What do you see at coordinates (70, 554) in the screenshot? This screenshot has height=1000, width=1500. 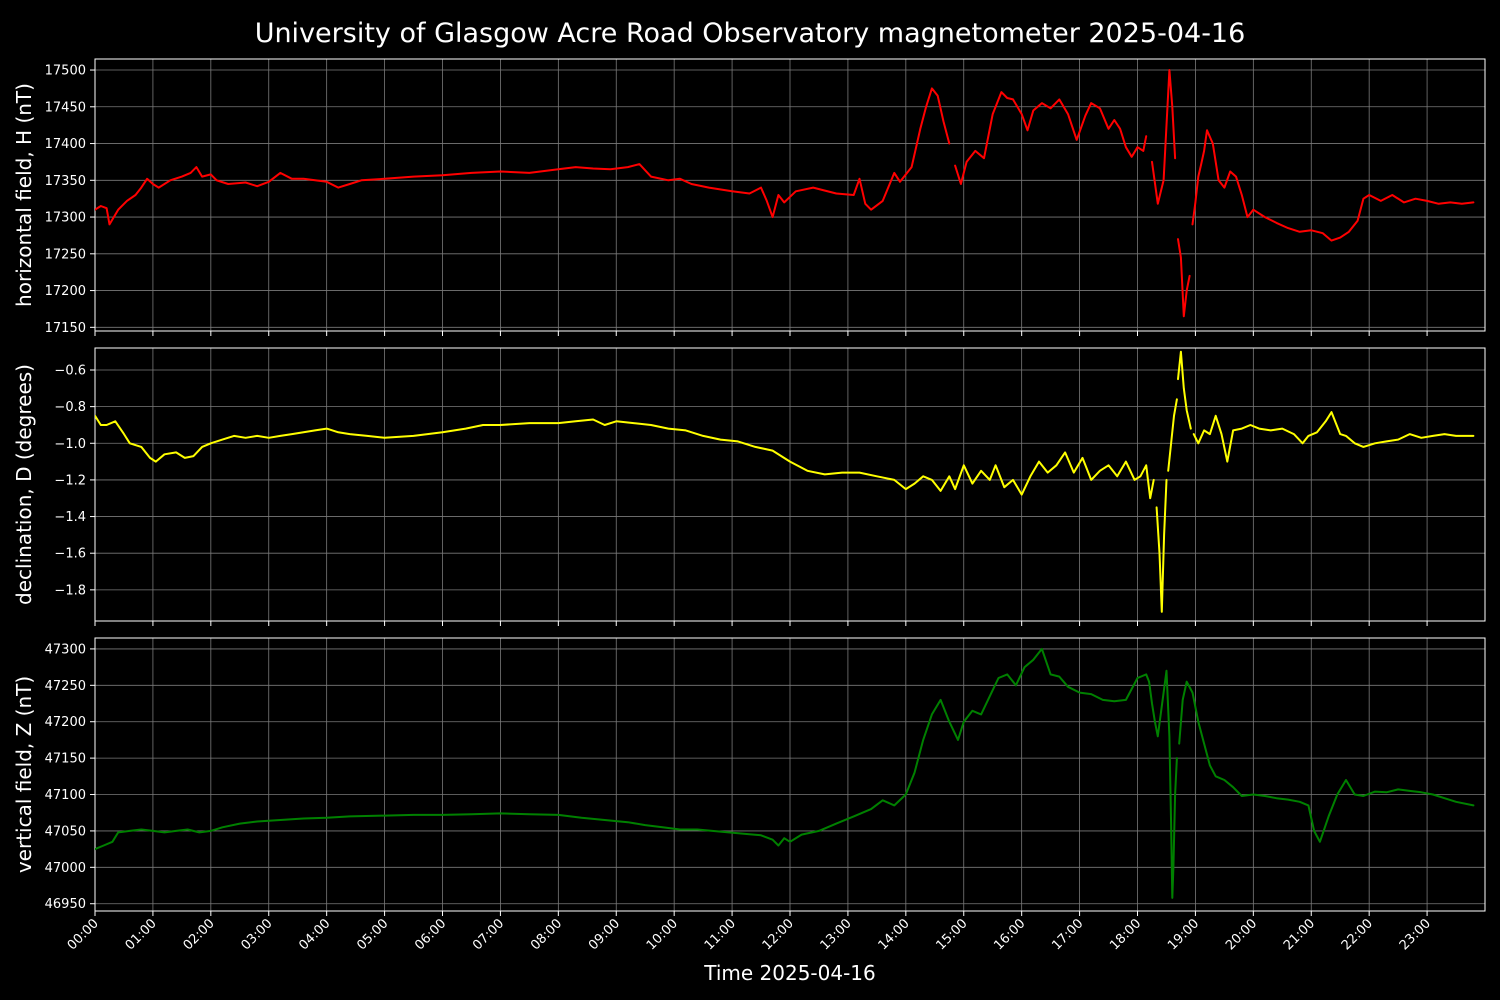 I see `y-tick-label: −1.6` at bounding box center [70, 554].